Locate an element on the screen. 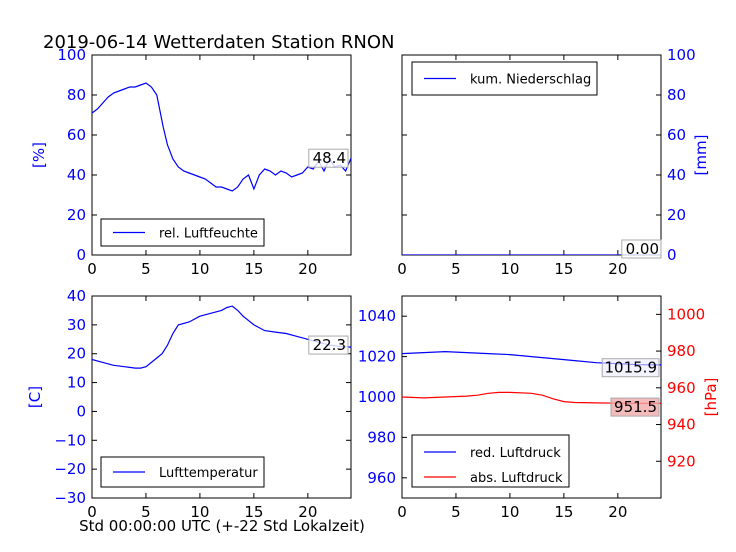 The image size is (736, 552). last-value-humidity-box is located at coordinates (328, 158).